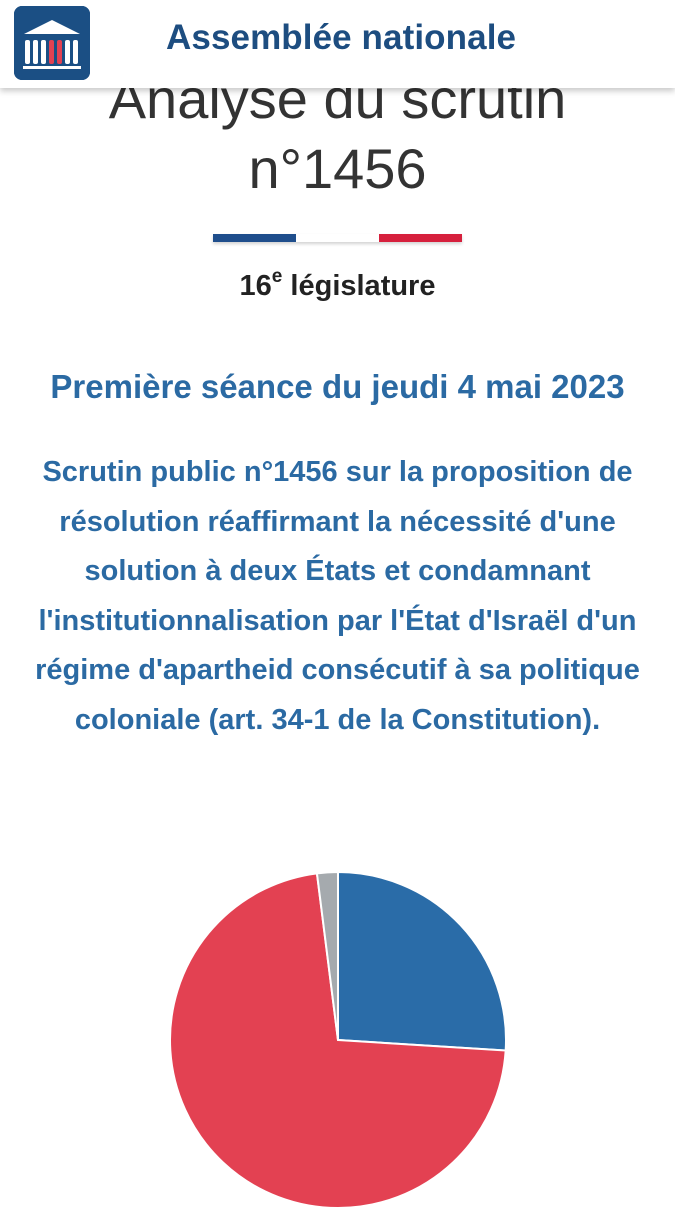  I want to click on flag-blue-band, so click(254, 238).